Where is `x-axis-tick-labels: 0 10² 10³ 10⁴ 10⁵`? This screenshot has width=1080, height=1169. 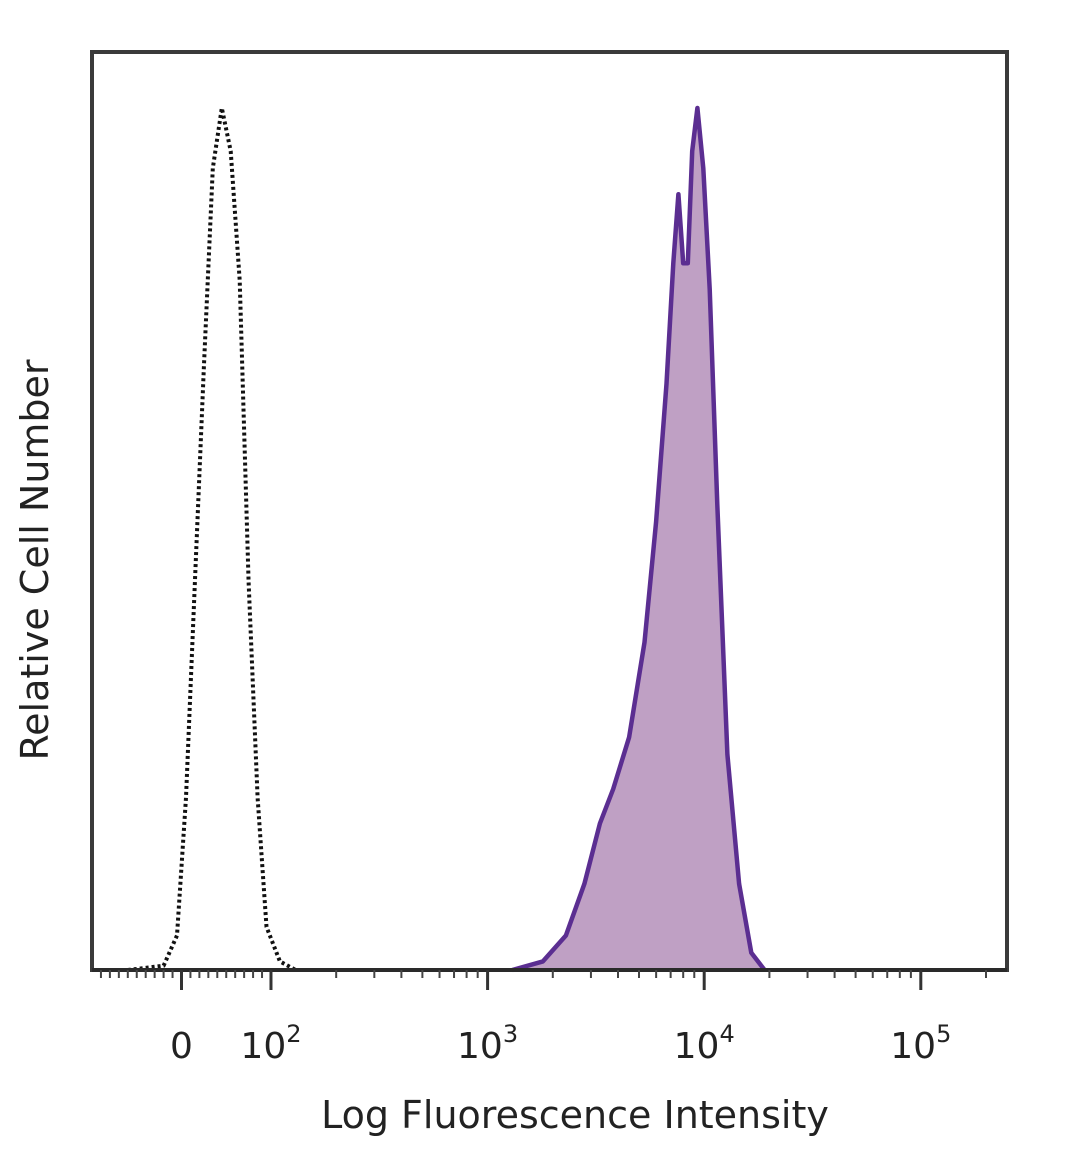 x-axis-tick-labels: 0 10² 10³ 10⁴ 10⁵ is located at coordinates (560, 1043).